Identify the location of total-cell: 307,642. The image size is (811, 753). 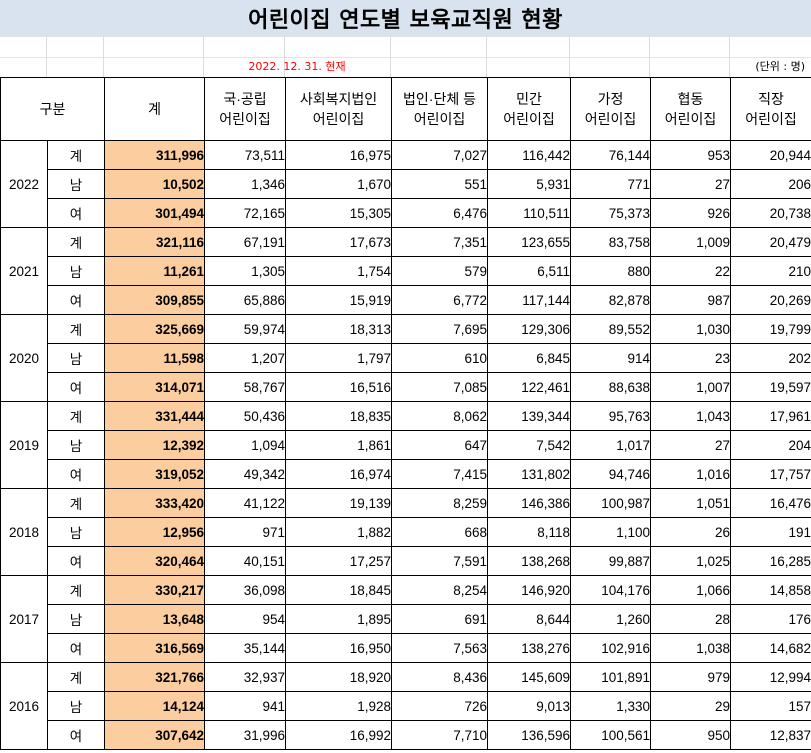
(155, 735).